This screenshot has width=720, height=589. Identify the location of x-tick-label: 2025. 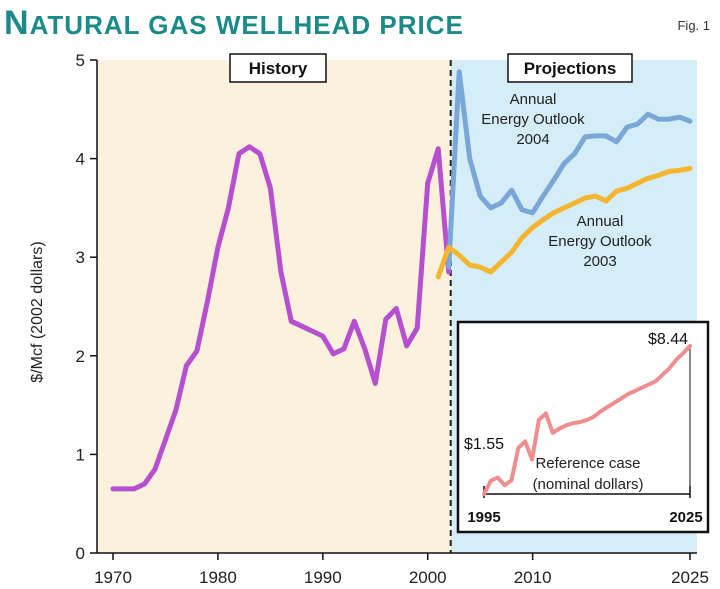
(690, 577).